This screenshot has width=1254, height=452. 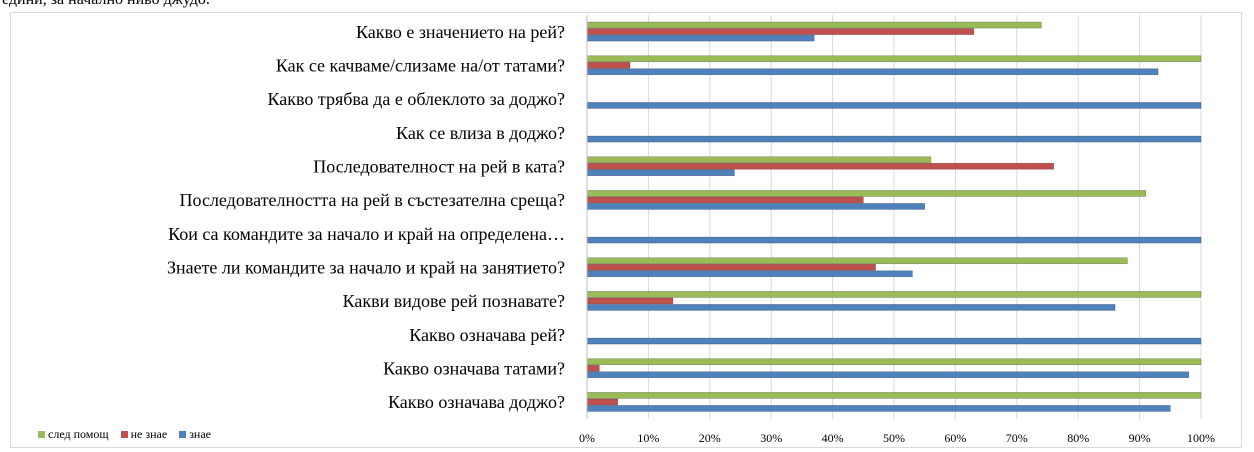 What do you see at coordinates (454, 301) in the screenshot?
I see `category-label: Какви видове рей познавате?` at bounding box center [454, 301].